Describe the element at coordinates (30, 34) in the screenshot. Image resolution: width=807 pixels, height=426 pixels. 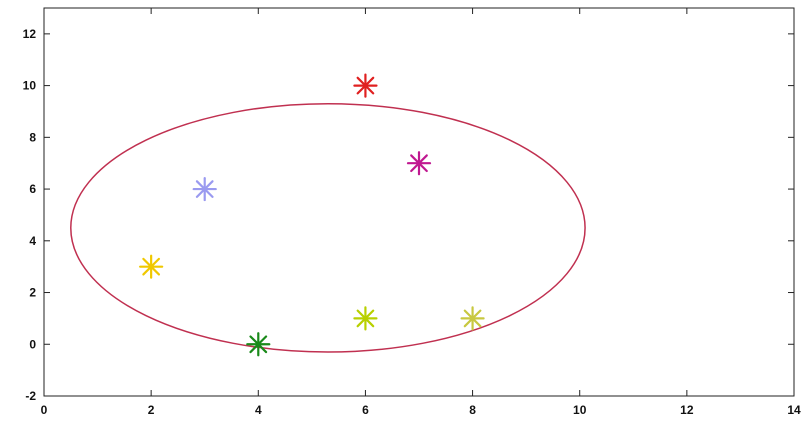
I see `y-tick-label: 12` at that location.